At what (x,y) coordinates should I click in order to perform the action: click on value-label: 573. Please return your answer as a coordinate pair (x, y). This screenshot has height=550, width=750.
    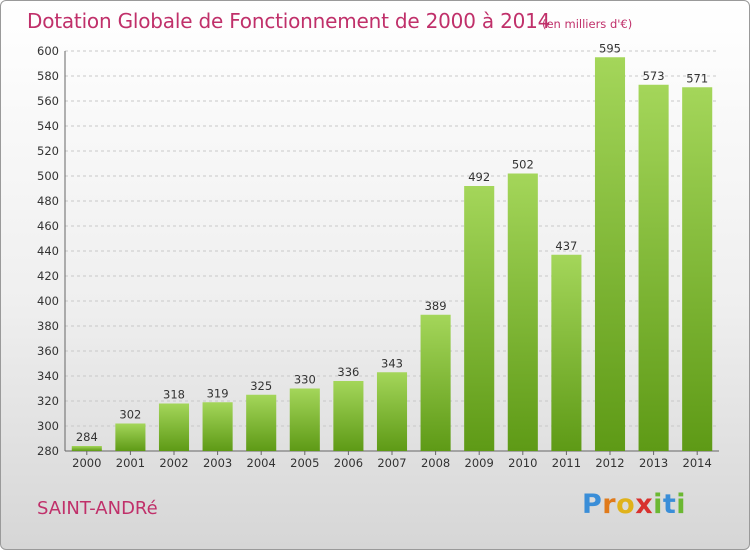
    Looking at the image, I should click on (654, 76).